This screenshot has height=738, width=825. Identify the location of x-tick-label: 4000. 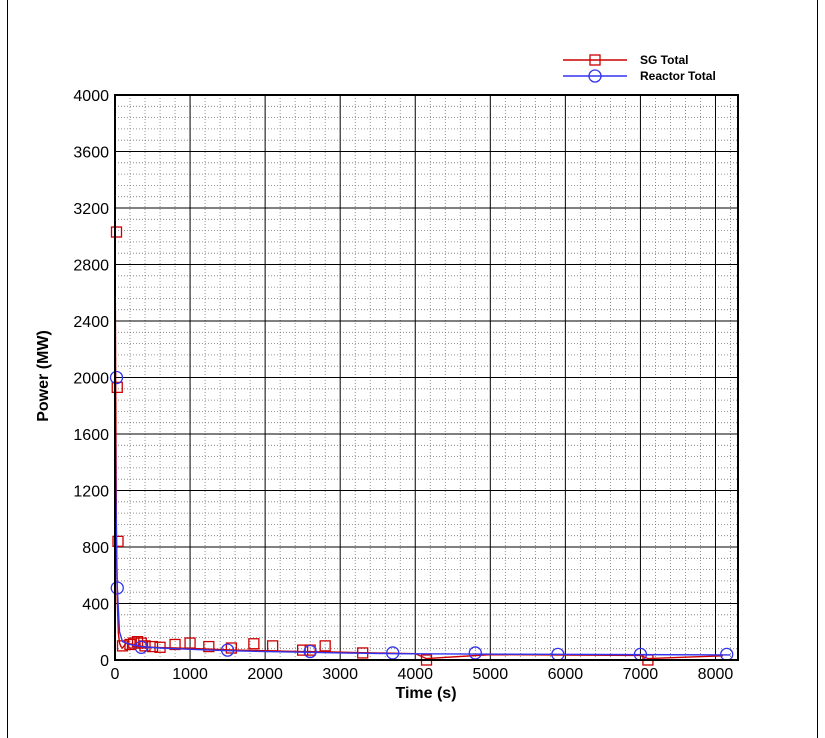
(415, 674).